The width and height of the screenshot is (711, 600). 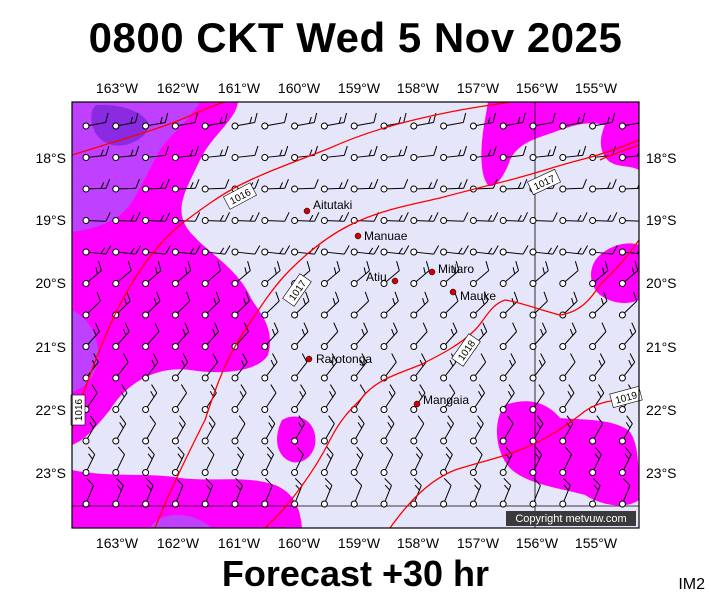 I want to click on place-label: Manuae, so click(x=386, y=236).